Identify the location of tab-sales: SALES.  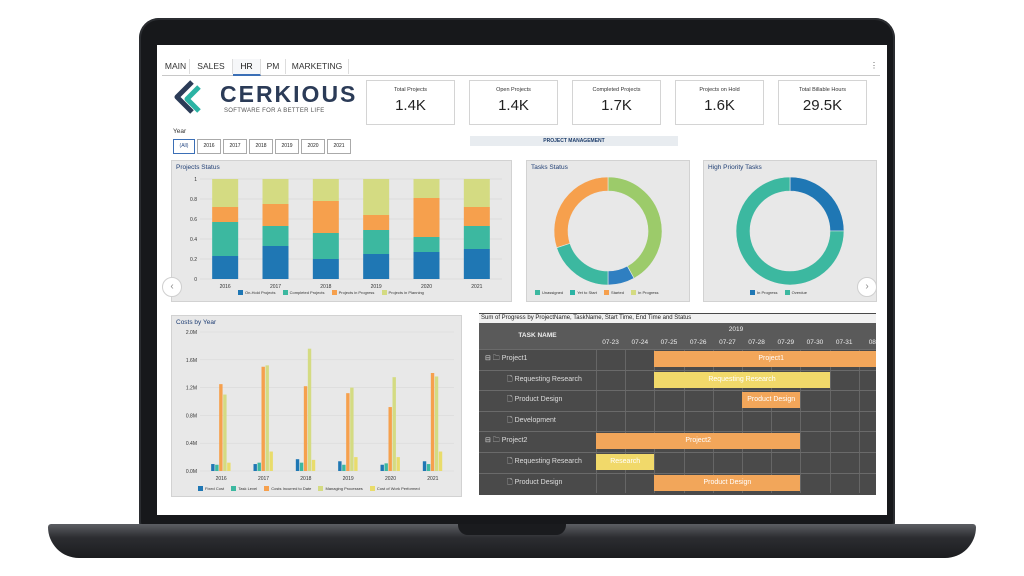
(211, 66).